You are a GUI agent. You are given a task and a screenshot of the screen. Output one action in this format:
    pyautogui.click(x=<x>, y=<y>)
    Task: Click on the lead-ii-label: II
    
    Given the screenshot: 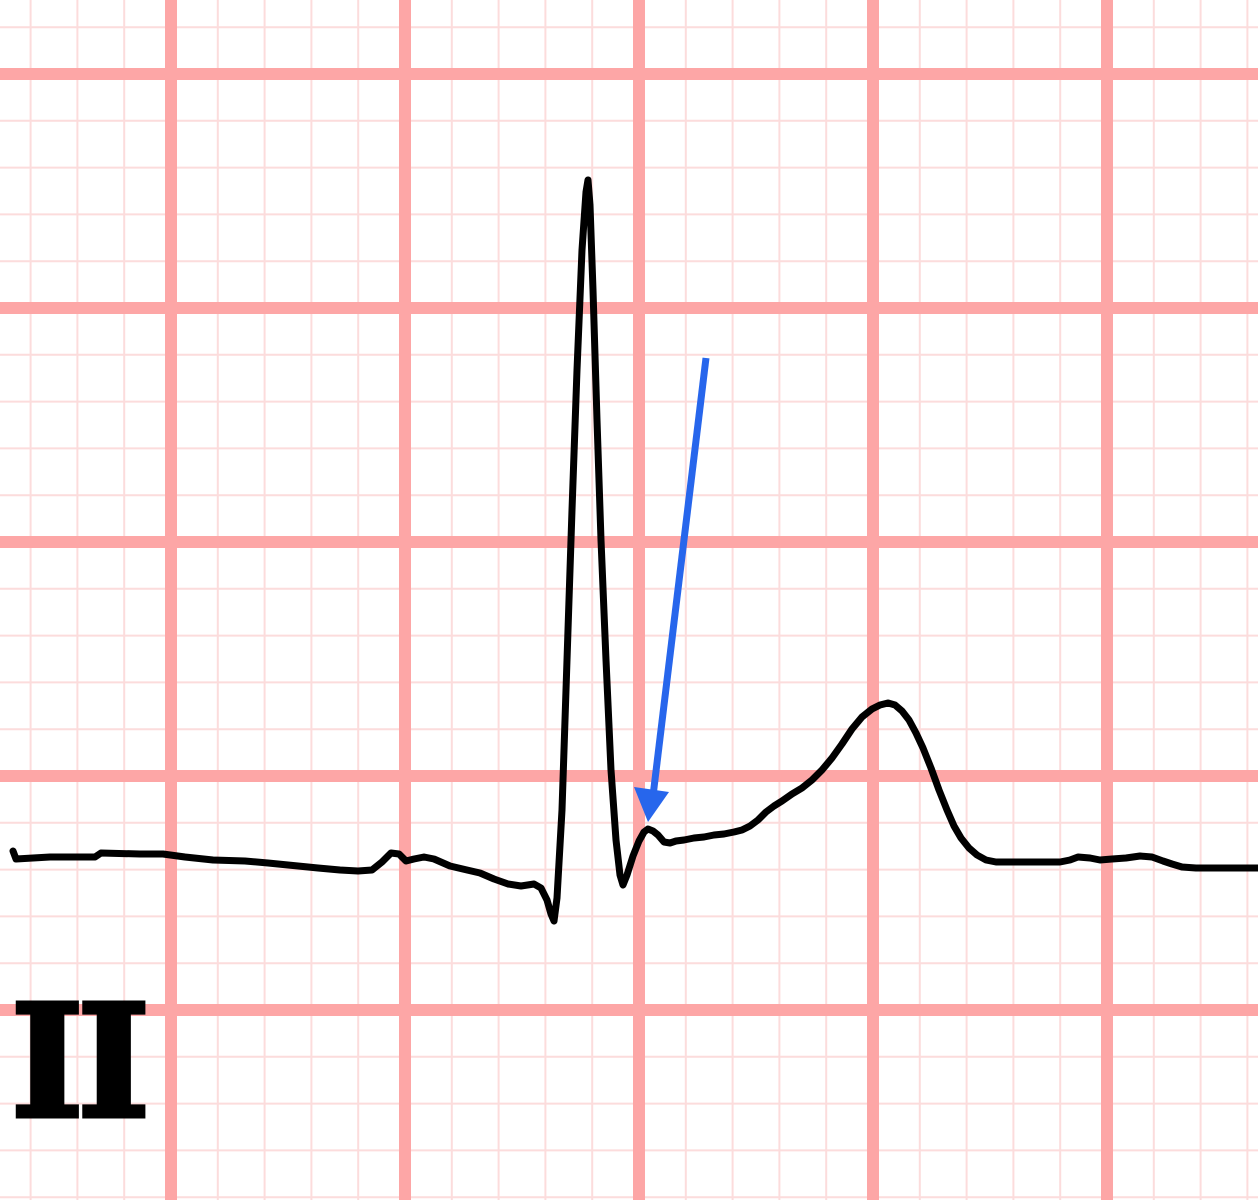 What is the action you would take?
    pyautogui.click(x=80, y=1061)
    